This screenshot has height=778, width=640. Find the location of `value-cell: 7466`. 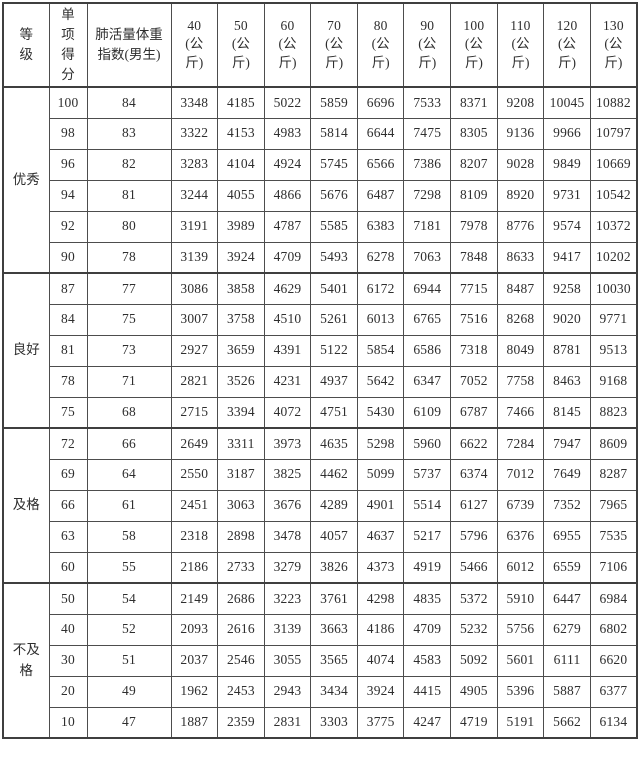

value-cell: 7466 is located at coordinates (520, 412).